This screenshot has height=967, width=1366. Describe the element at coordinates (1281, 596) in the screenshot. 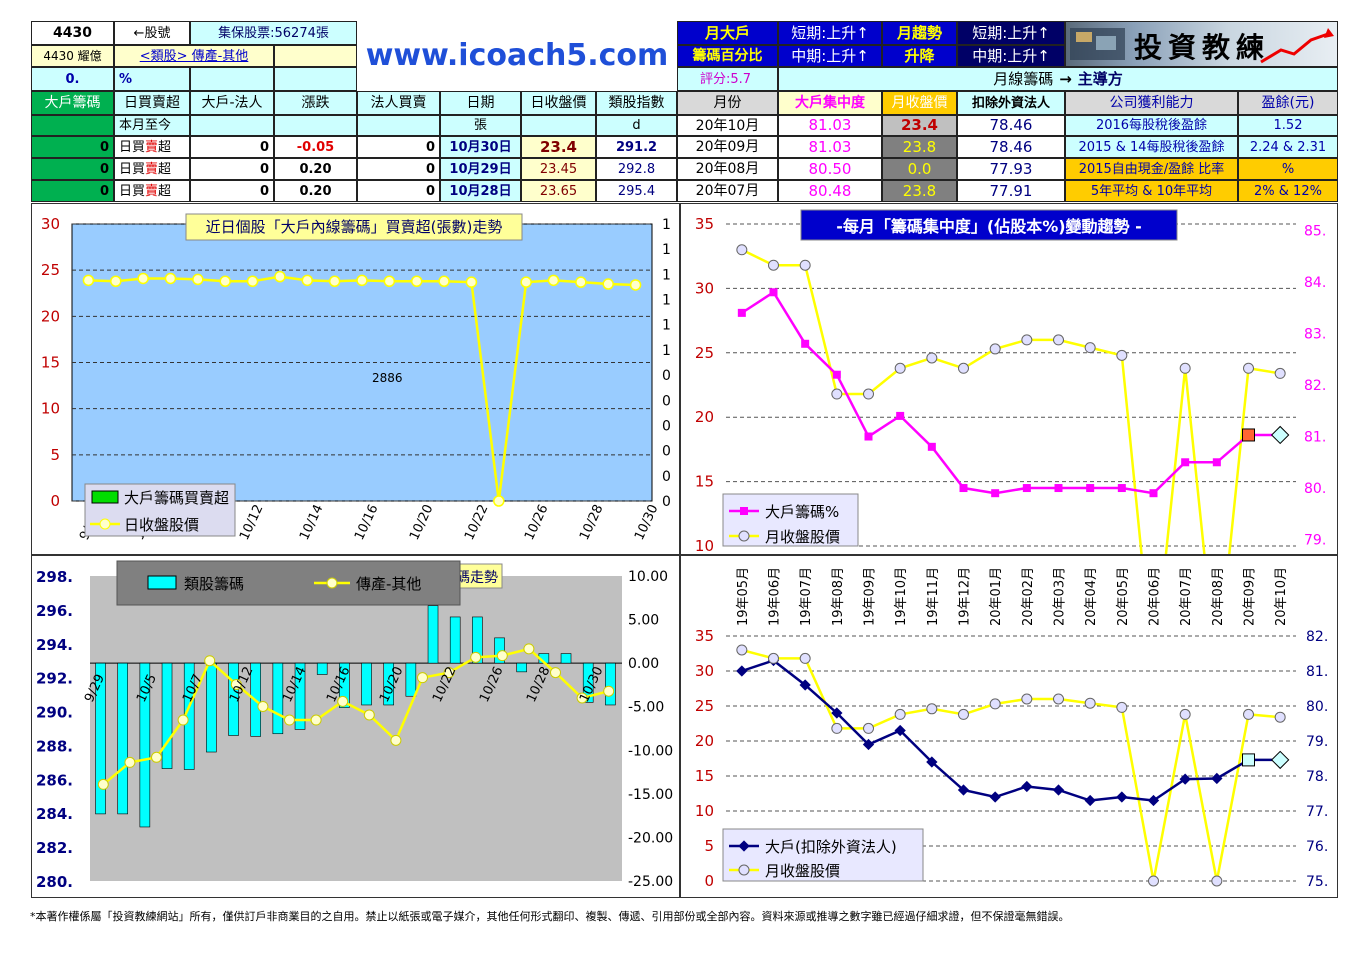

I see `x-category-label: 20年10月` at that location.